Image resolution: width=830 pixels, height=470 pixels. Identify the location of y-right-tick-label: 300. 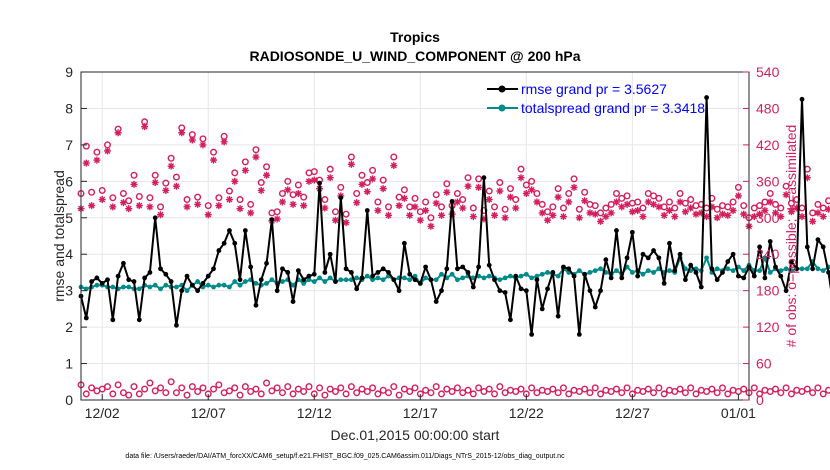
(768, 218).